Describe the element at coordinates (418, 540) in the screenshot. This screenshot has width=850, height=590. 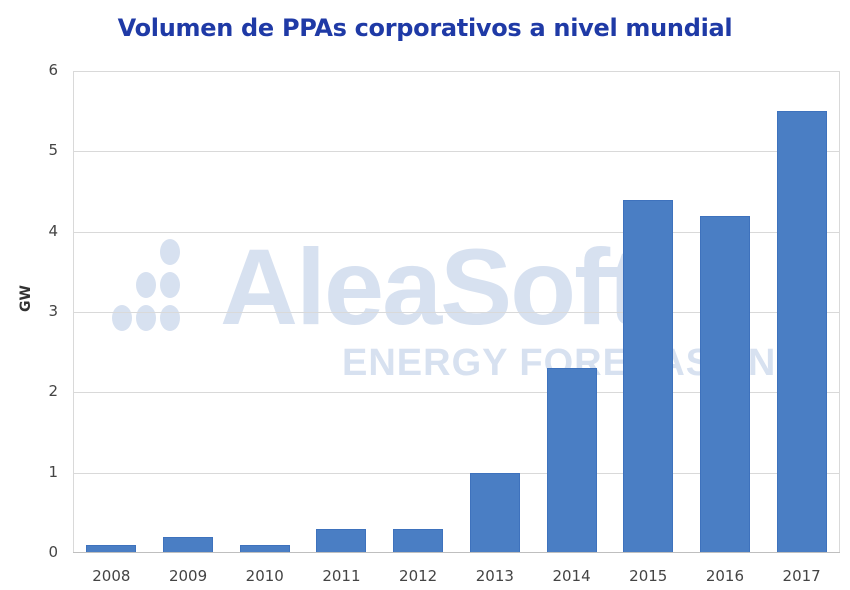
I see `bar-2012` at that location.